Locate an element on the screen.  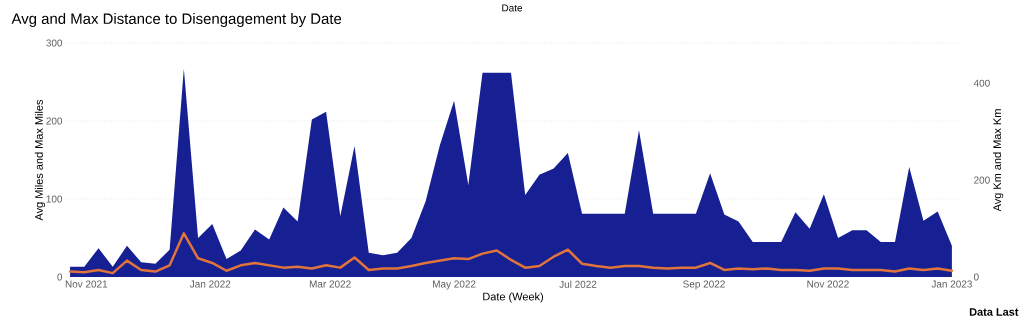
y-axis-title: Avg Miles and Max Miles is located at coordinates (40, 160).